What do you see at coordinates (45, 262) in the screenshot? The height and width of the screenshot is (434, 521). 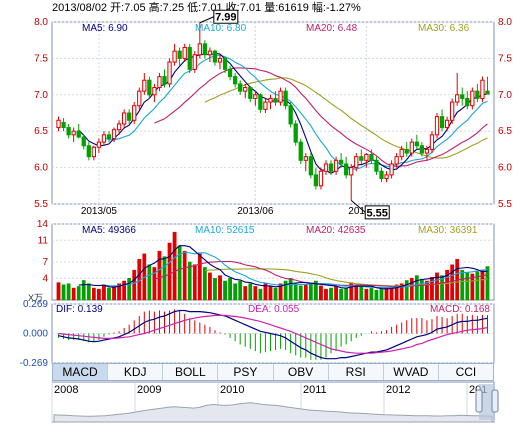 I see `volume-y-tick: 7` at bounding box center [45, 262].